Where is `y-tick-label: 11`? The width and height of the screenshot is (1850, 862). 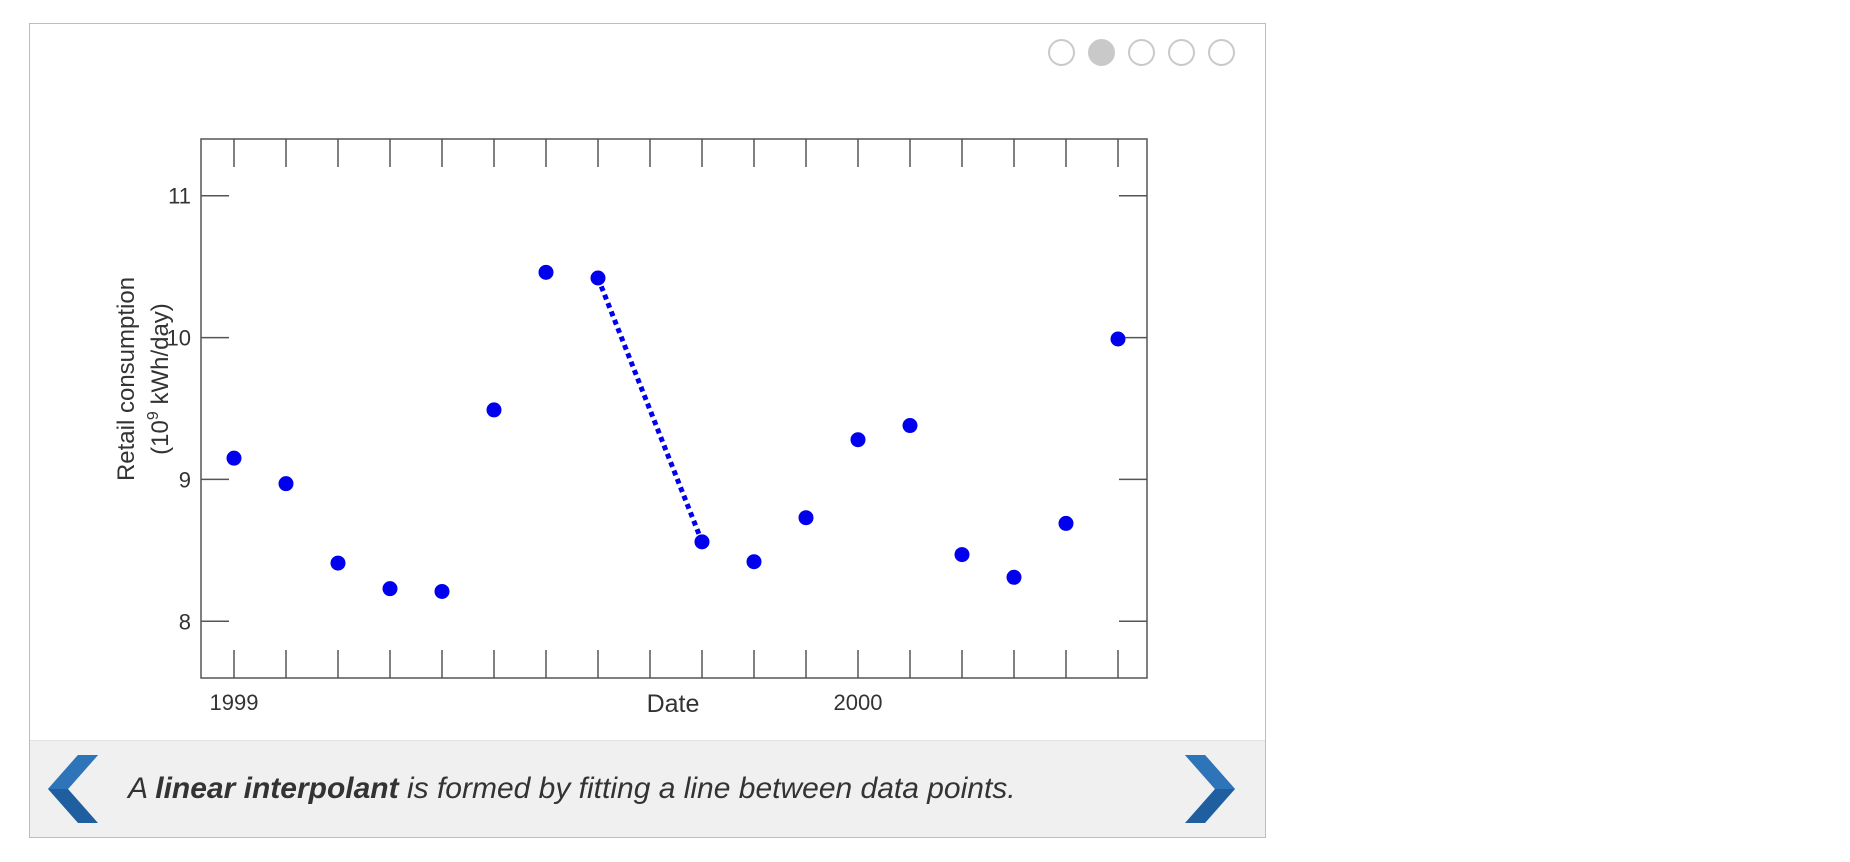 y-tick-label: 11 is located at coordinates (179, 196).